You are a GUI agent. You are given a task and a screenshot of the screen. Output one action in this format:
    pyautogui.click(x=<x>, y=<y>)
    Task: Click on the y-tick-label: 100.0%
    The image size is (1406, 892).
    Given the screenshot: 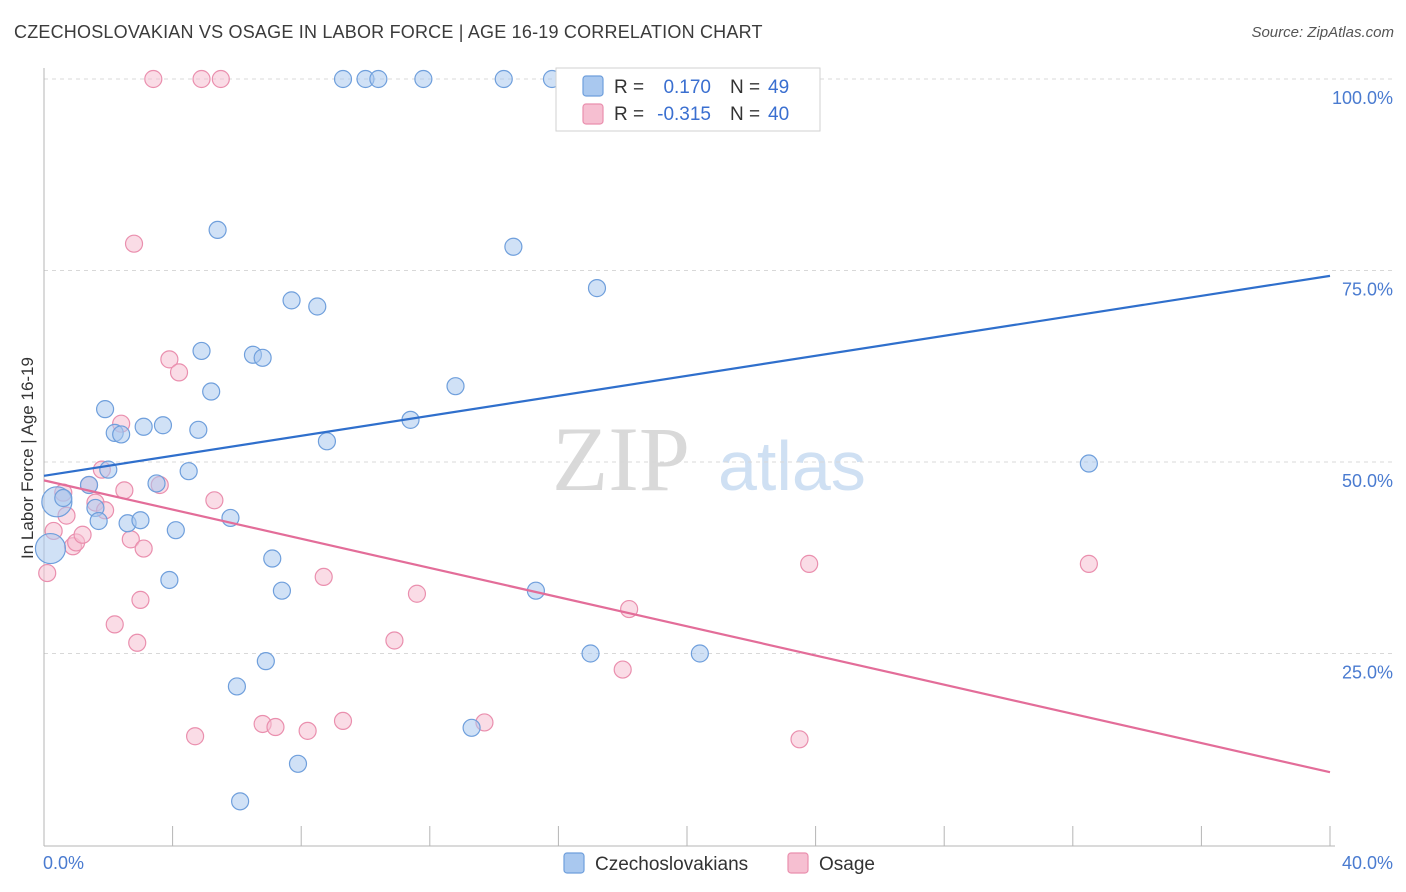 What is the action you would take?
    pyautogui.click(x=1362, y=98)
    